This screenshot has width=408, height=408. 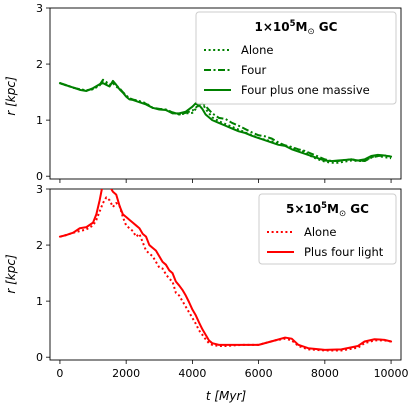 I want to click on panel-bottom-x-ticks: 0 2000 4000 6000 8000 10000, so click(x=232, y=370).